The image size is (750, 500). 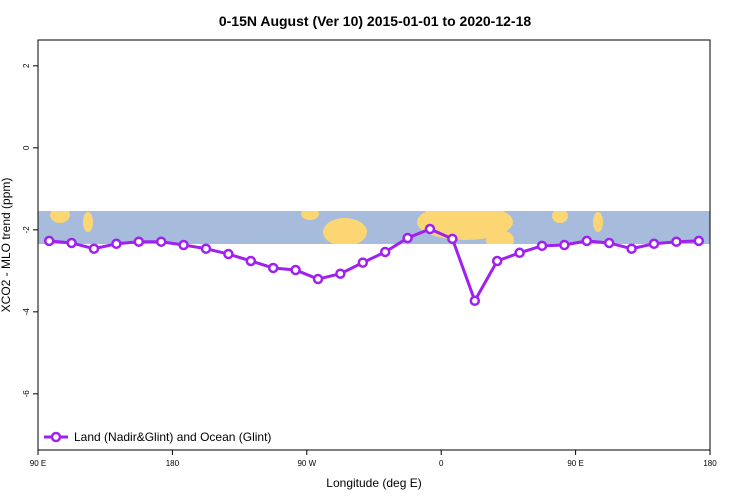 What do you see at coordinates (6, 245) in the screenshot?
I see `y-axis-label: XCO2 - MLO trend (ppm)` at bounding box center [6, 245].